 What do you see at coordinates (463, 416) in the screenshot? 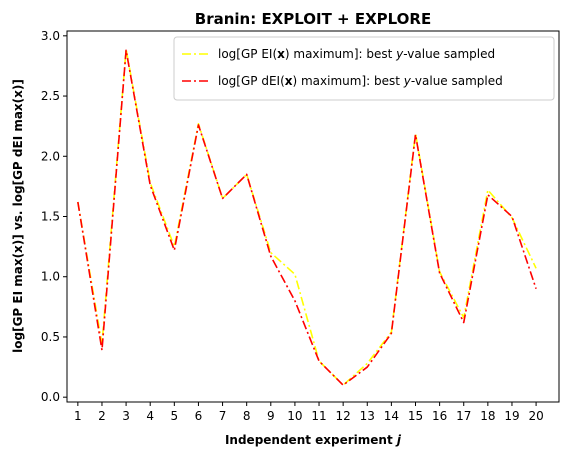
I see `x-tick-label: 17` at bounding box center [463, 416].